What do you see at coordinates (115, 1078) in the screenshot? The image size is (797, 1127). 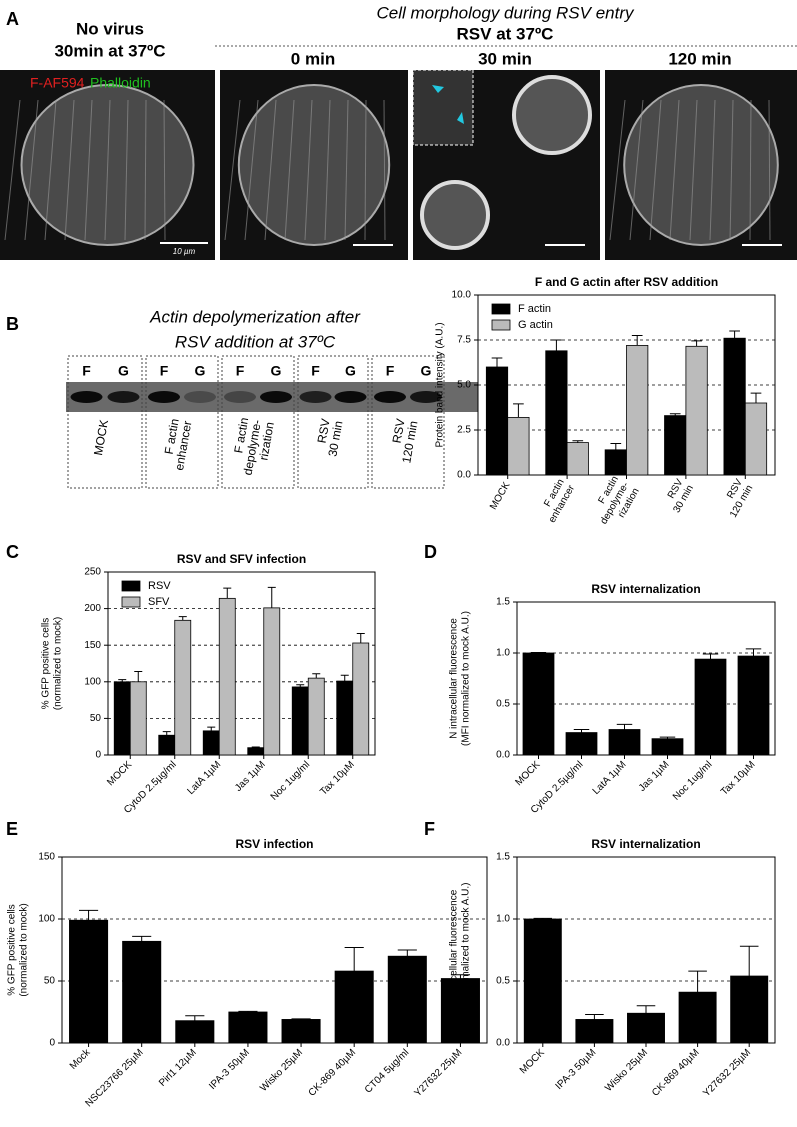 I see `x-tick-label: NSC23766 25µM` at bounding box center [115, 1078].